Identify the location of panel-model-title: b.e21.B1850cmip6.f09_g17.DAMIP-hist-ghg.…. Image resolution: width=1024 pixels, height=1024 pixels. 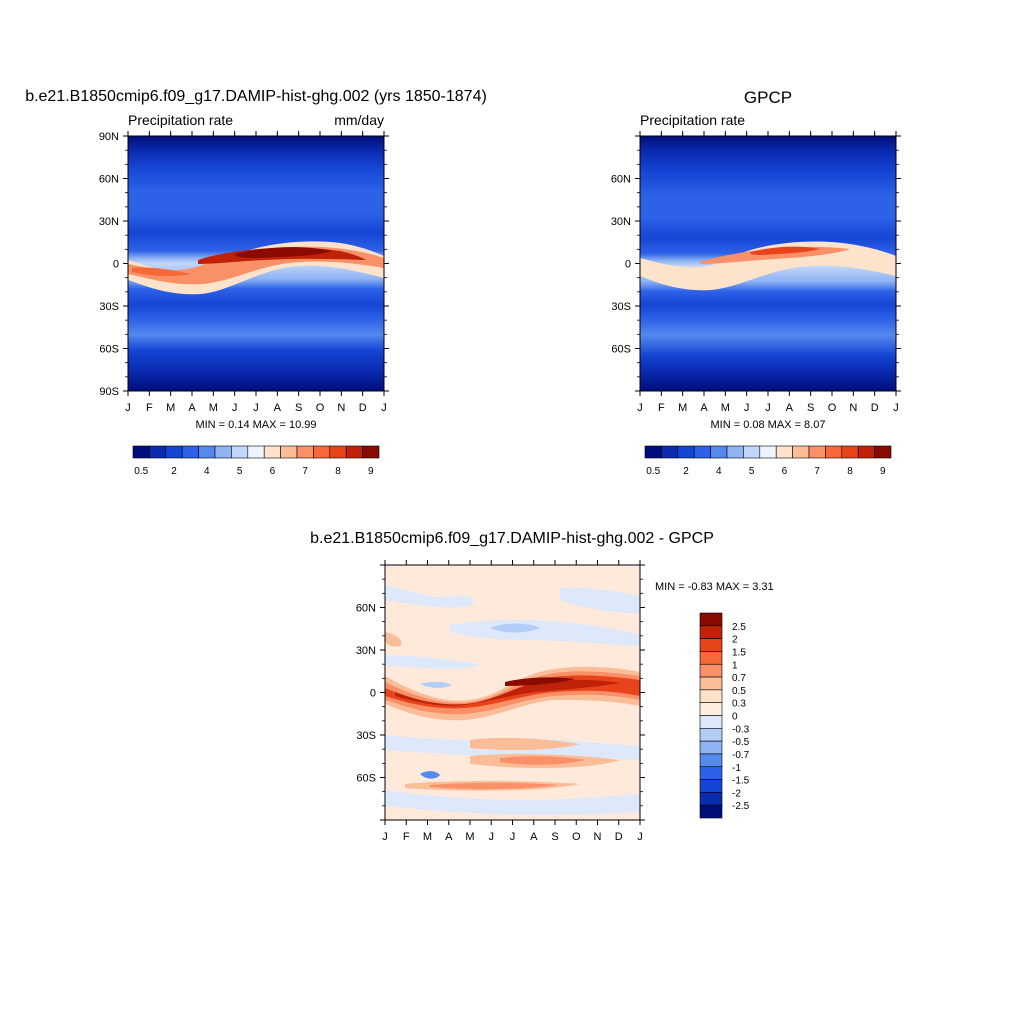
(256, 96).